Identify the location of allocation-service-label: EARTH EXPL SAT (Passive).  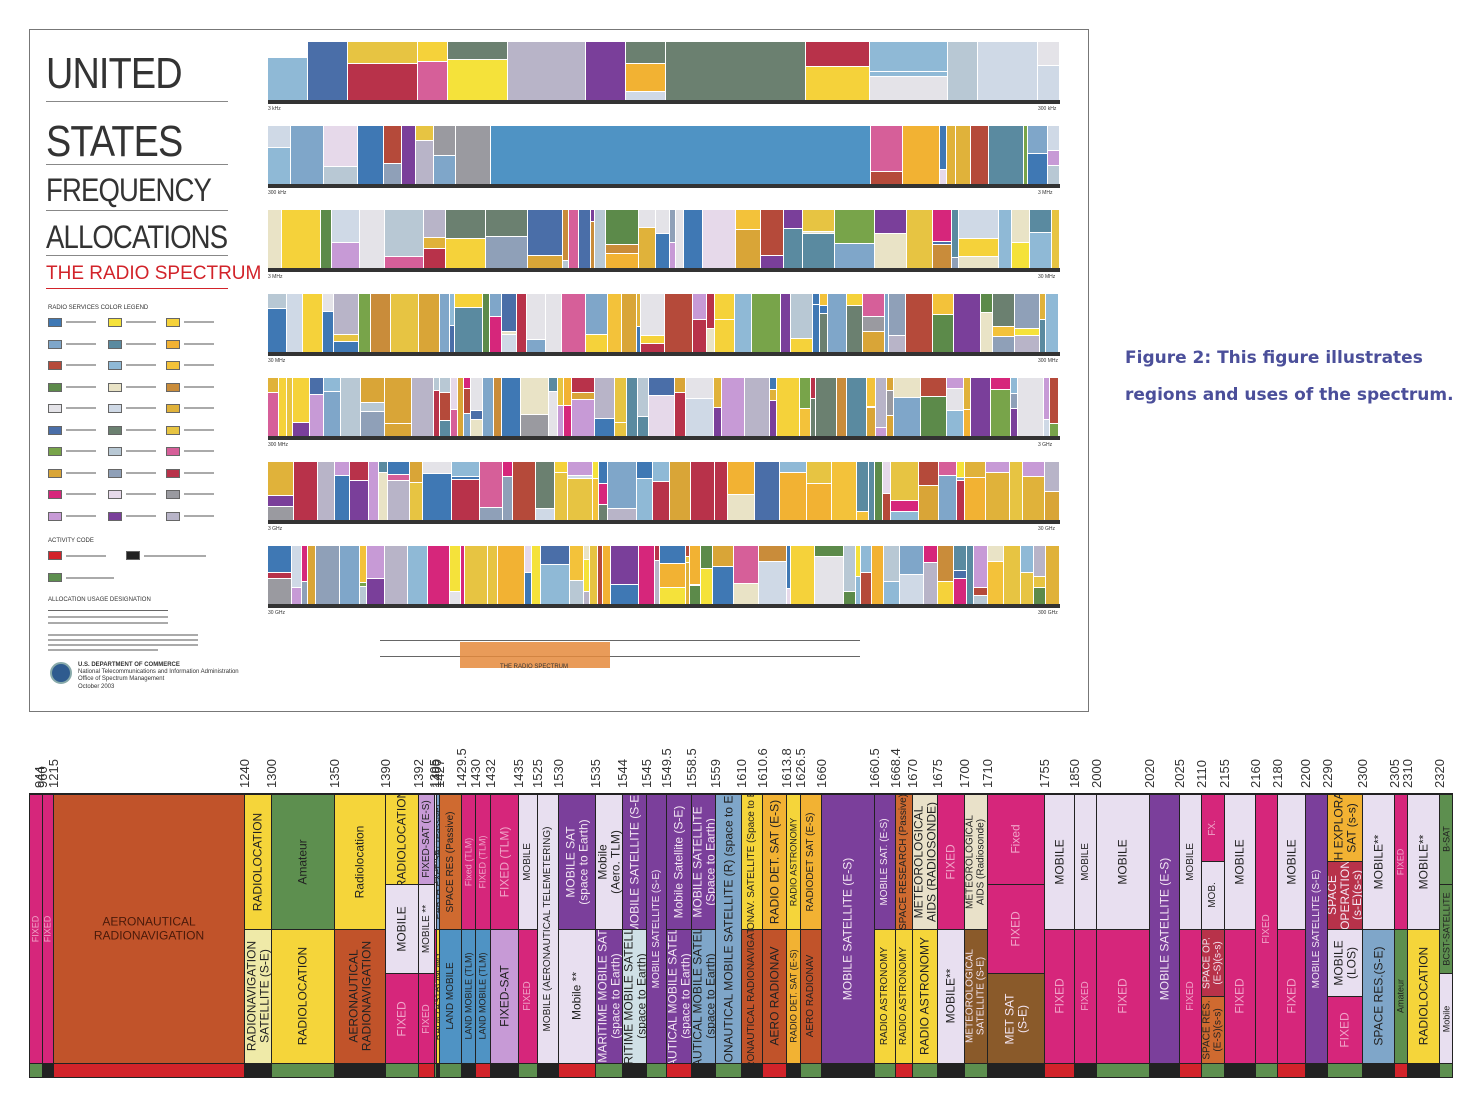
(438, 862).